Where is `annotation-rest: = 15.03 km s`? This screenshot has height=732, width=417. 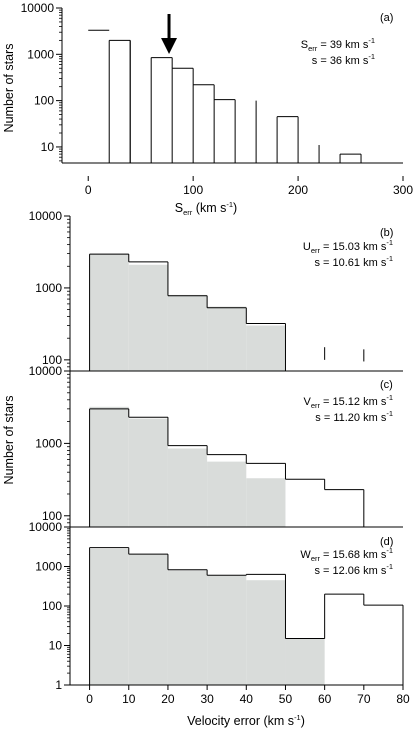 annotation-rest: = 15.03 km s is located at coordinates (353, 247).